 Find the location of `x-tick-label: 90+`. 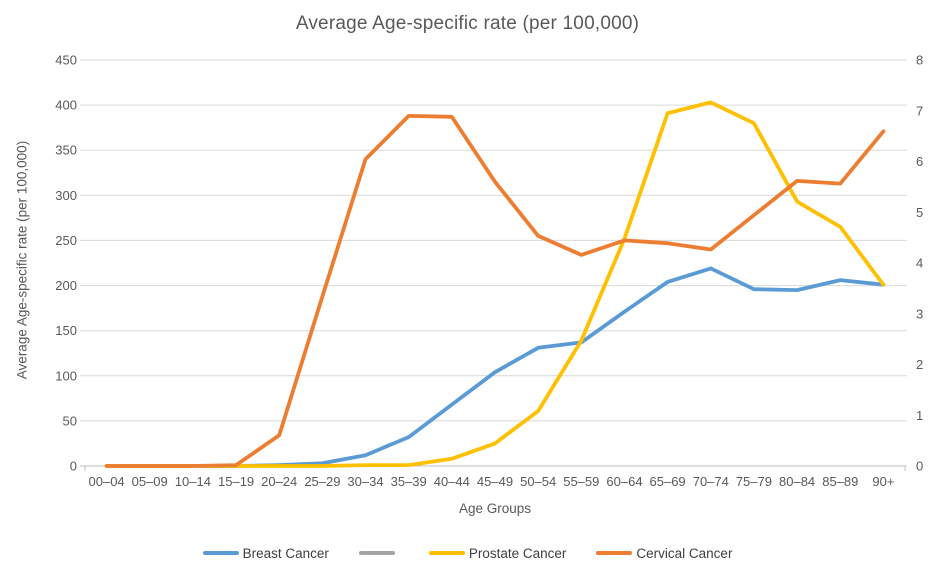

x-tick-label: 90+ is located at coordinates (883, 481).